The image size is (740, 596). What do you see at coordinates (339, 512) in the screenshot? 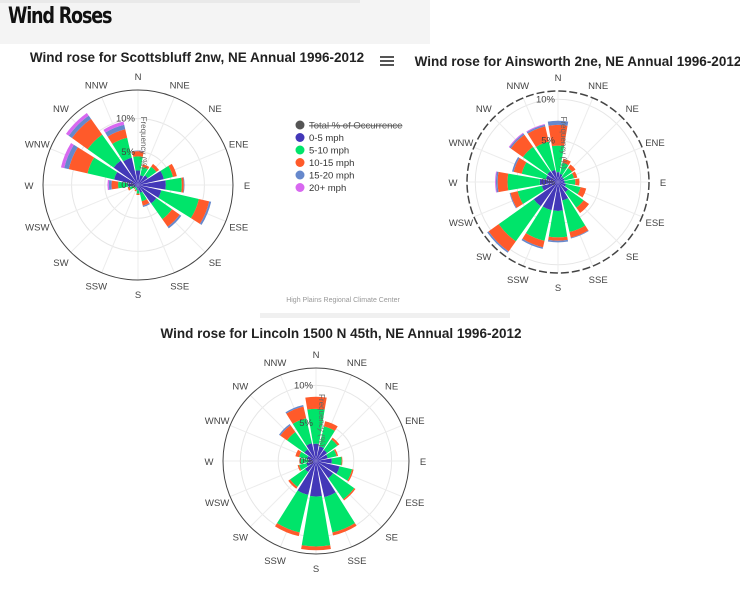
I see `bar-SSE-5-10-mph` at bounding box center [339, 512].